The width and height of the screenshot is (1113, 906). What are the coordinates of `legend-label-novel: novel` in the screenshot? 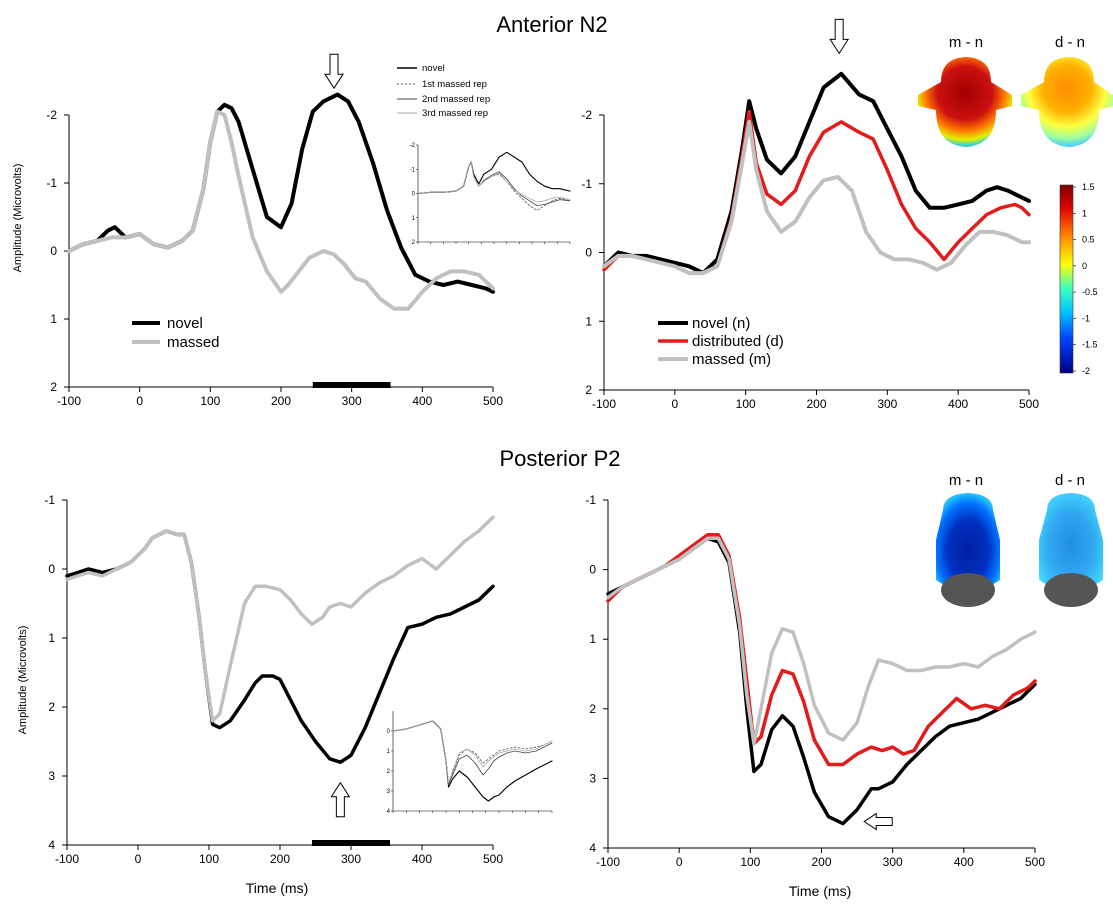 It's located at (185, 323).